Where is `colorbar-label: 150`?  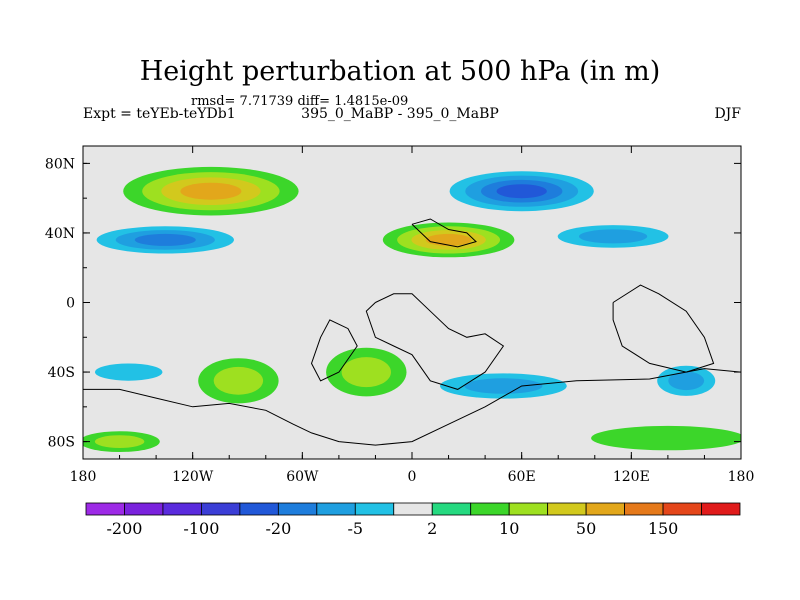
colorbar-label: 150 is located at coordinates (663, 528).